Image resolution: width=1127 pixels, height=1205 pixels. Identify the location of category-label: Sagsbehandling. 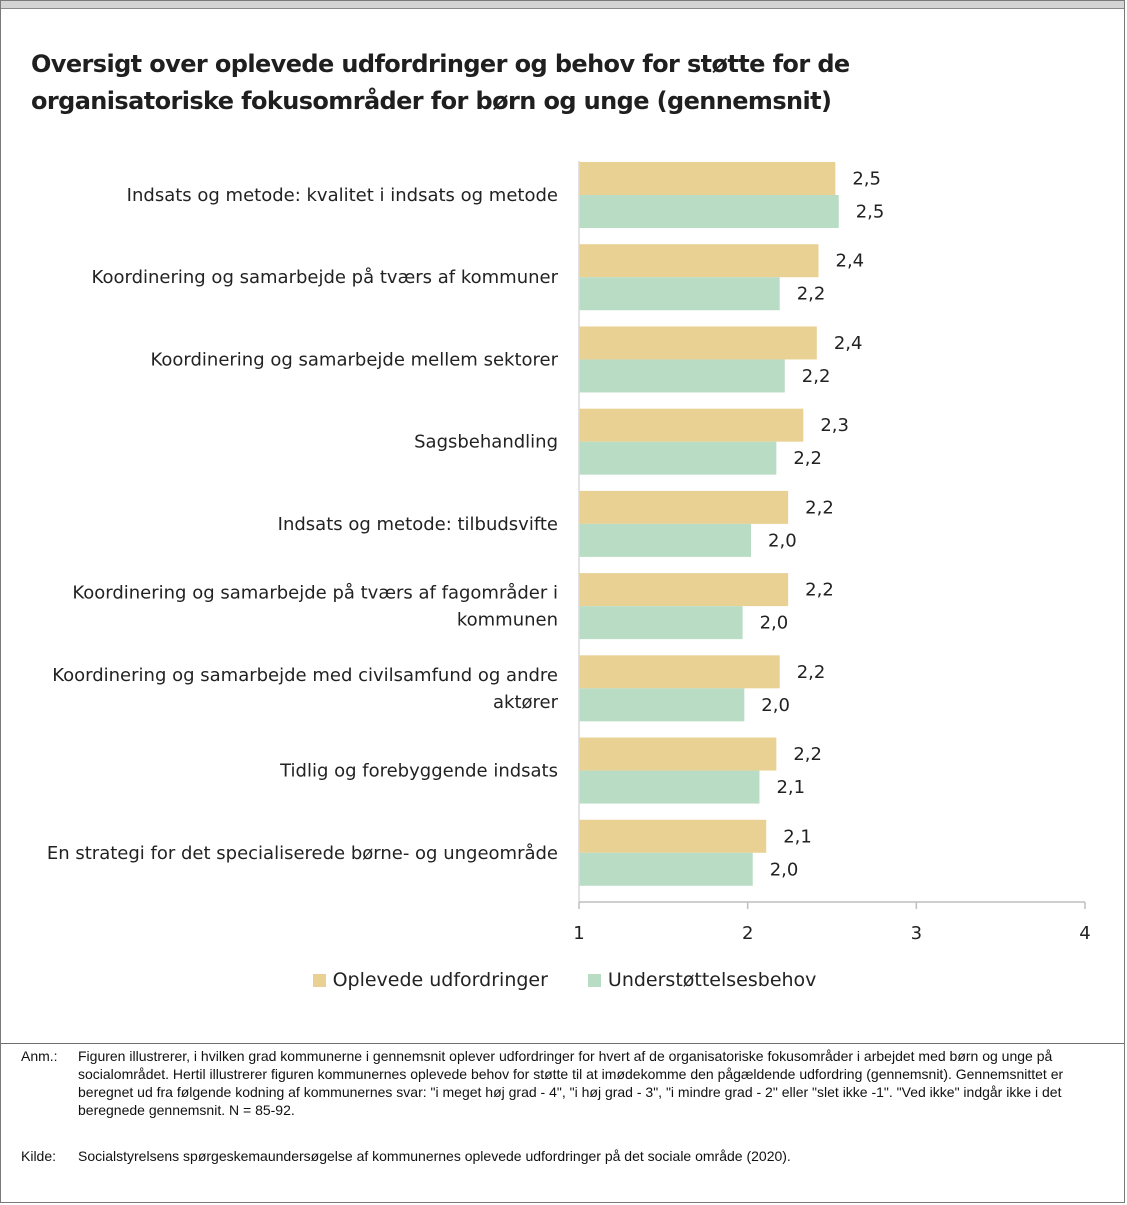
(486, 442).